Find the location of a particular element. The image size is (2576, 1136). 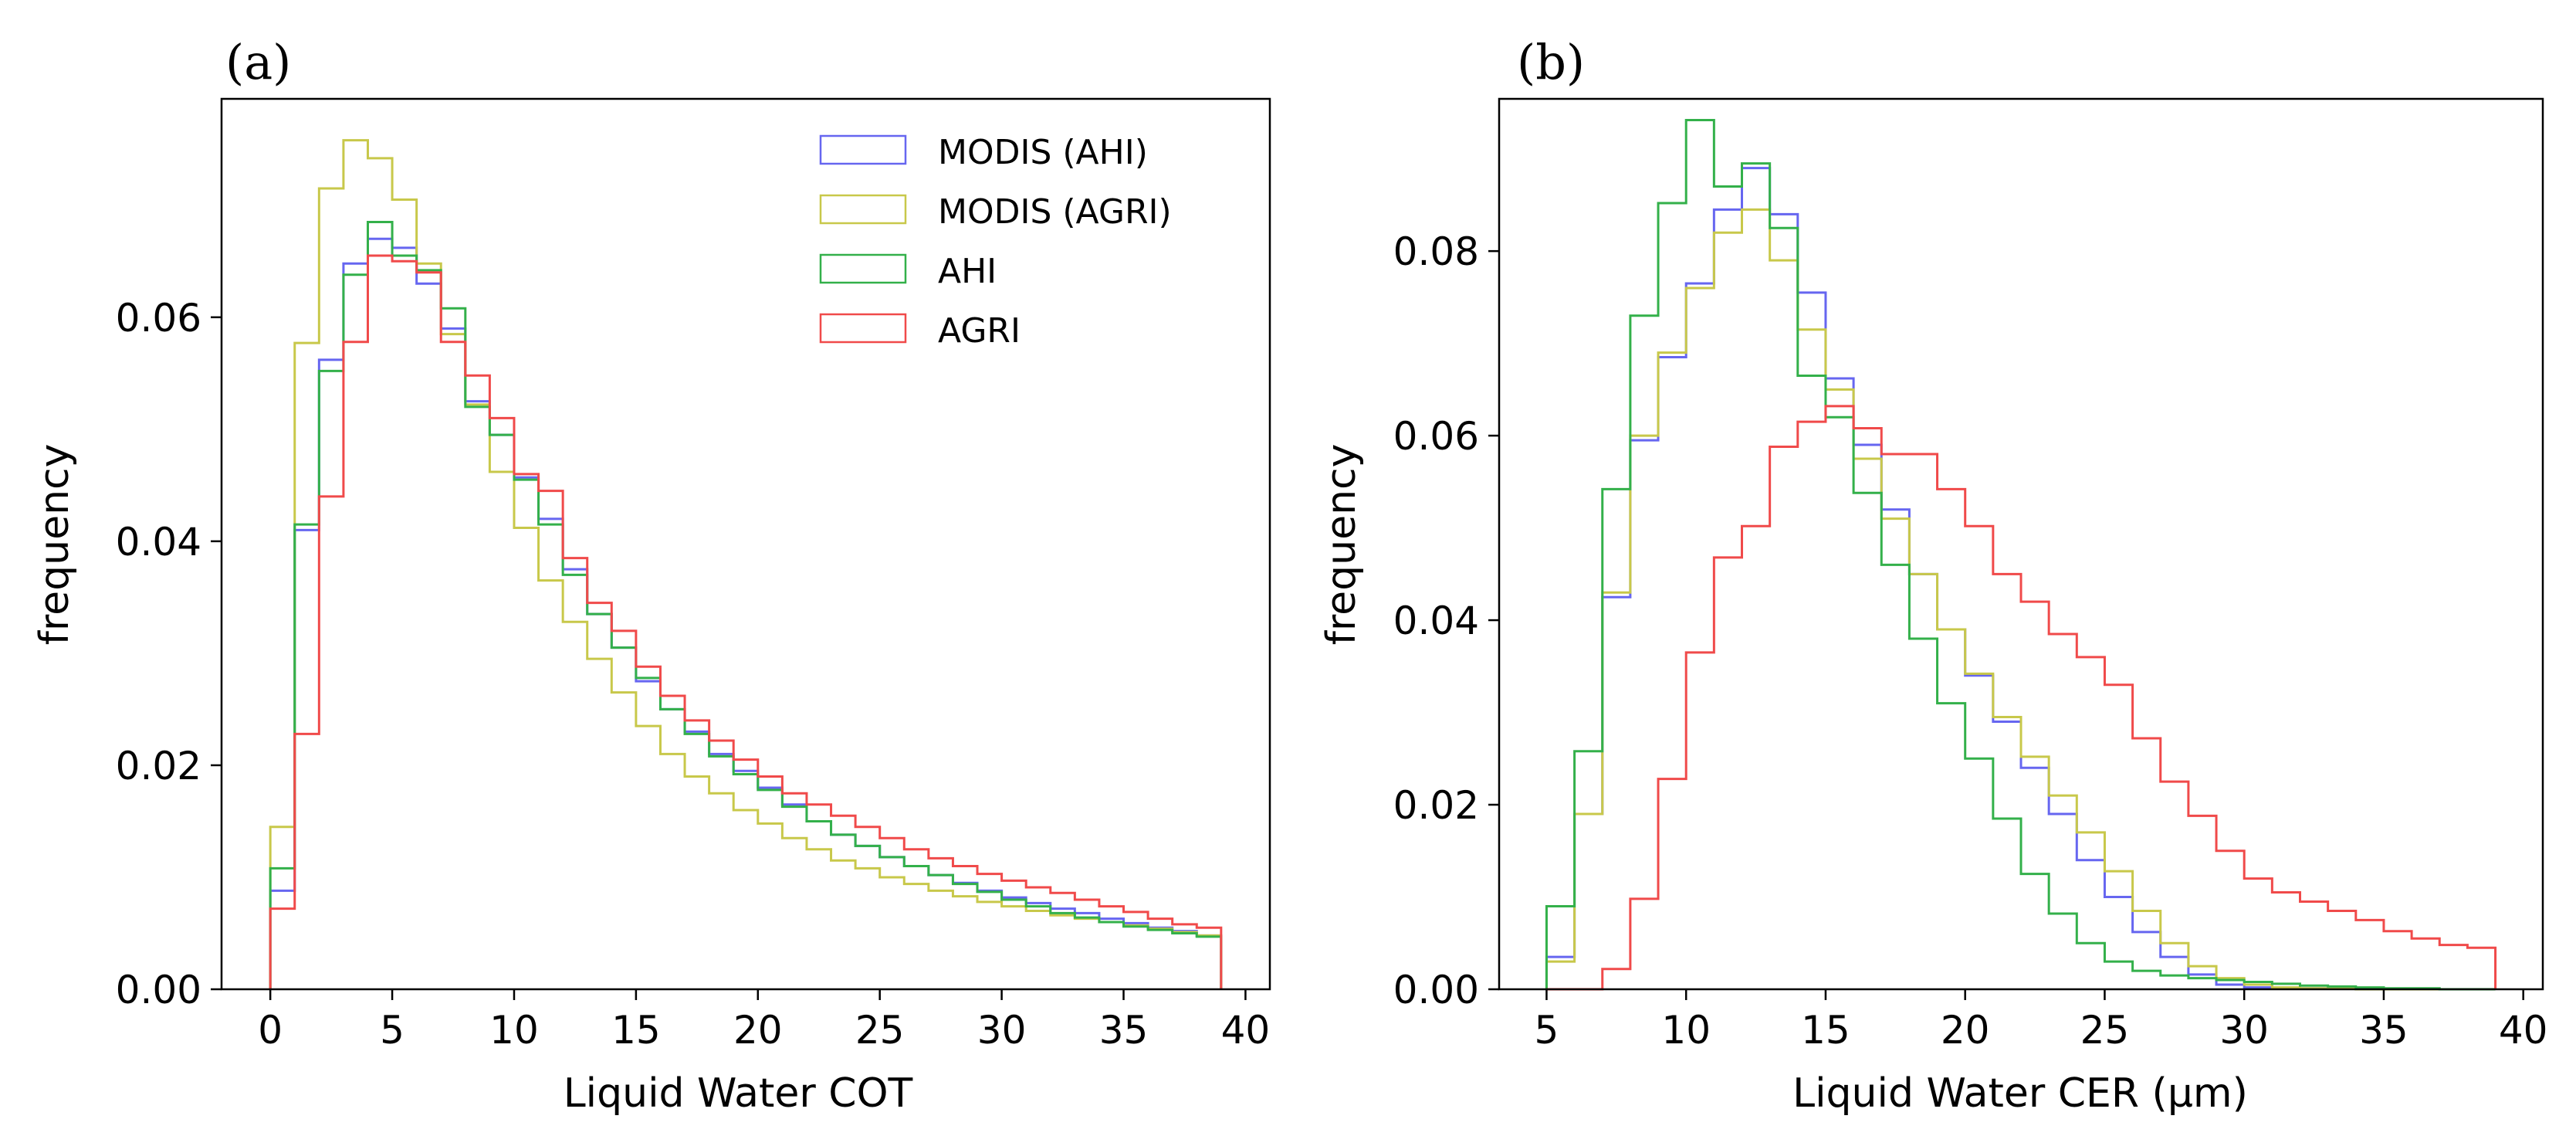

panel-a-label: (a) is located at coordinates (258, 62).